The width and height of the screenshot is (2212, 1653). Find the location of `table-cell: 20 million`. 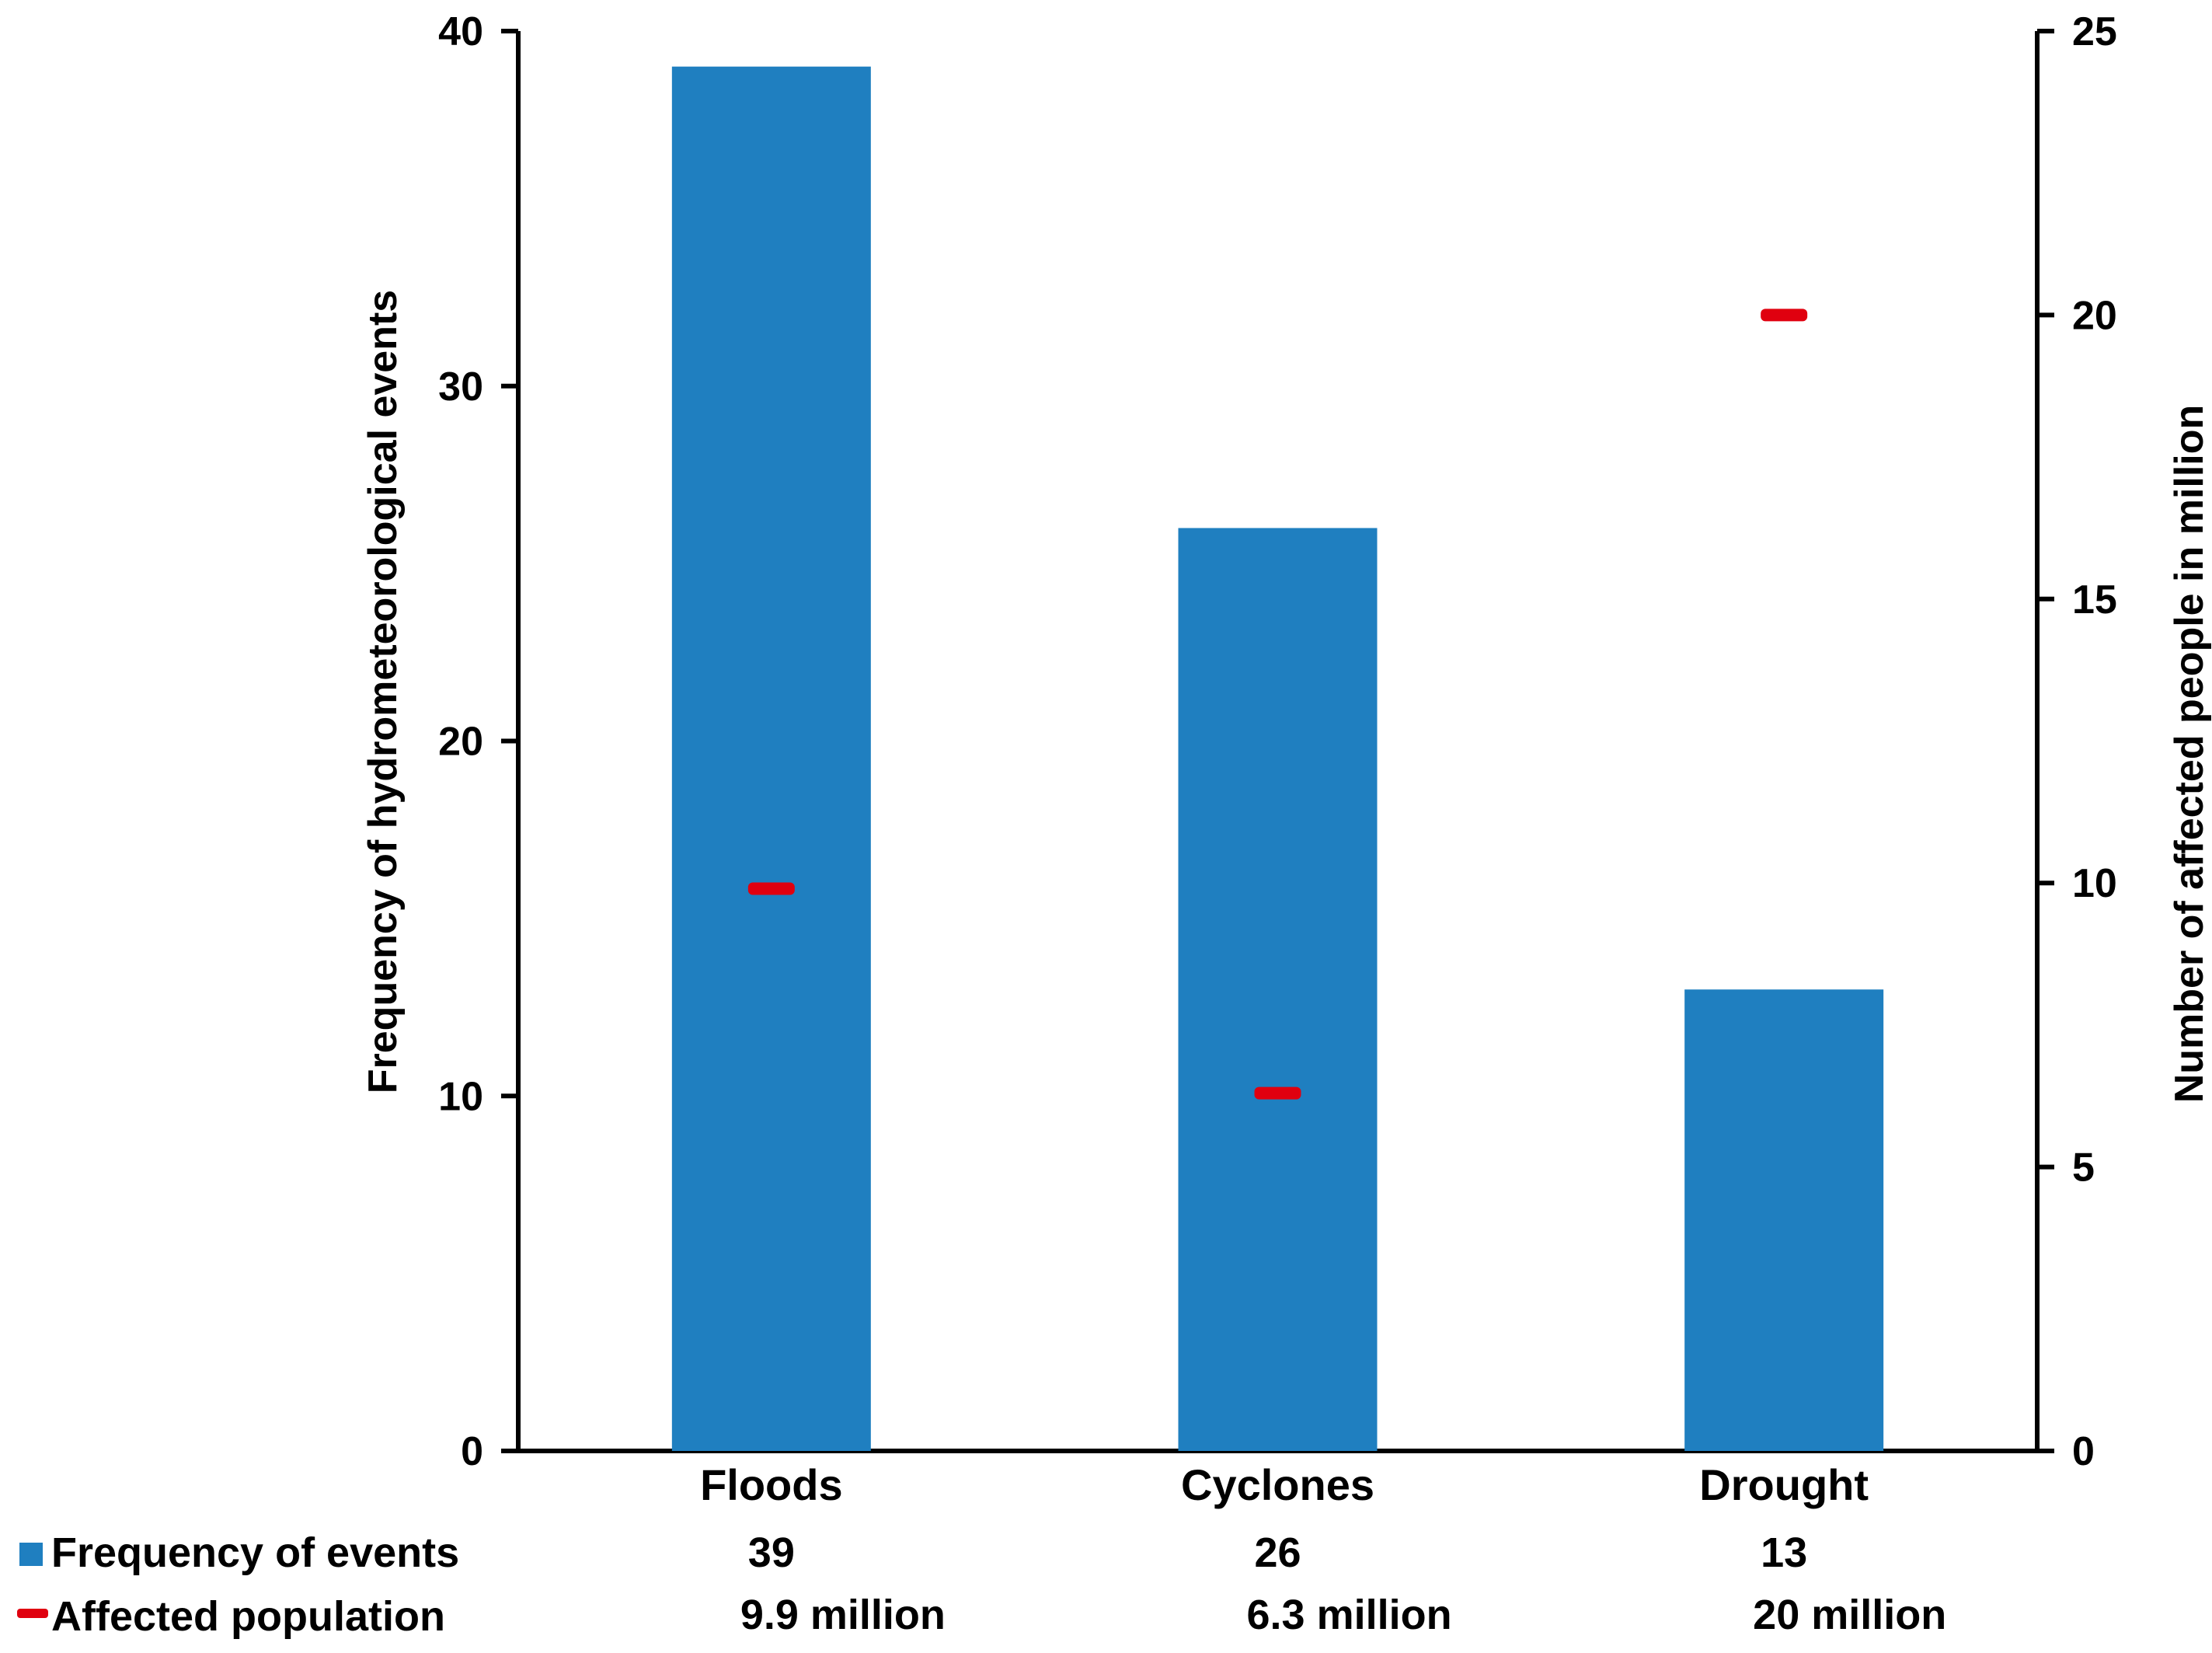

table-cell: 20 million is located at coordinates (1850, 1615).